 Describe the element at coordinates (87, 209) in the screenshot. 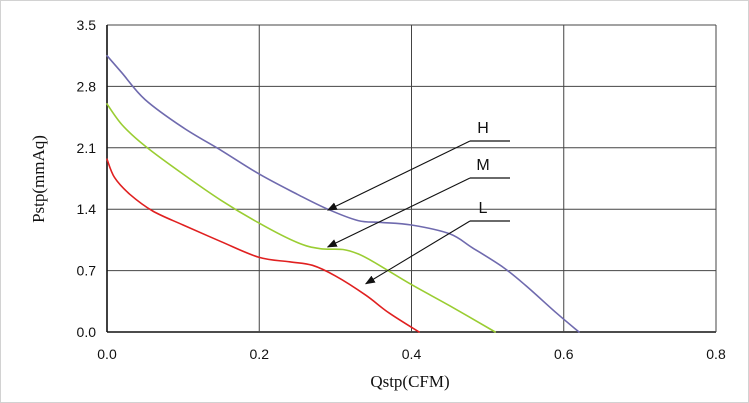

I see `y-tick-label: 1.4` at that location.